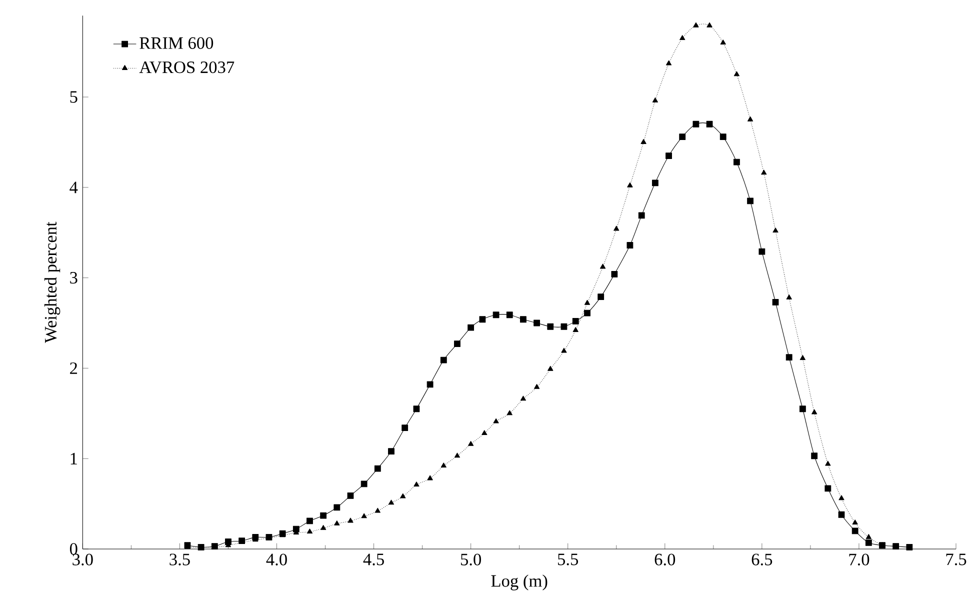 Image resolution: width=978 pixels, height=613 pixels. I want to click on x-tick-label: 5.5, so click(568, 560).